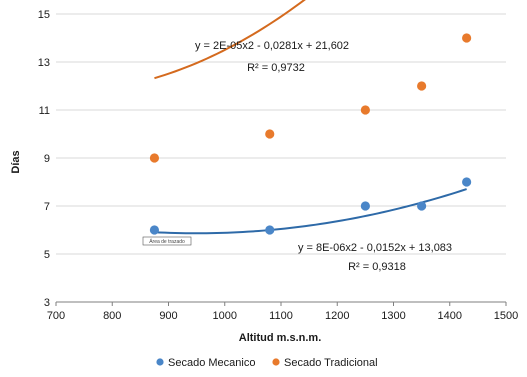  I want to click on x-tick-label: 800, so click(112, 316).